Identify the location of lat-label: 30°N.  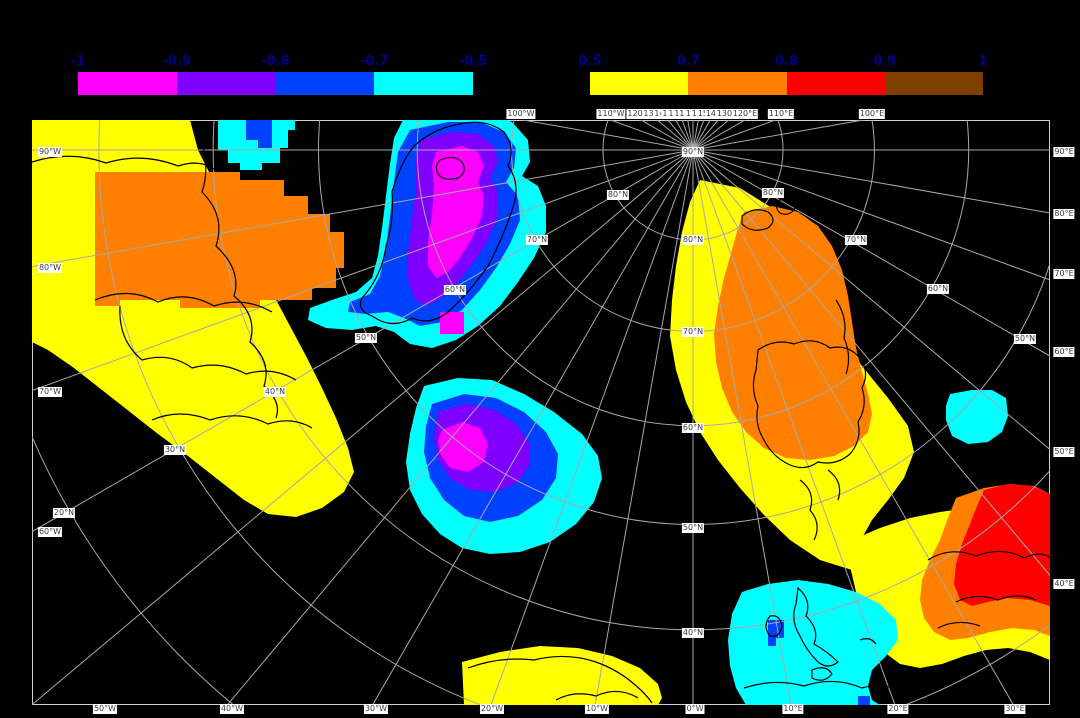
(175, 450).